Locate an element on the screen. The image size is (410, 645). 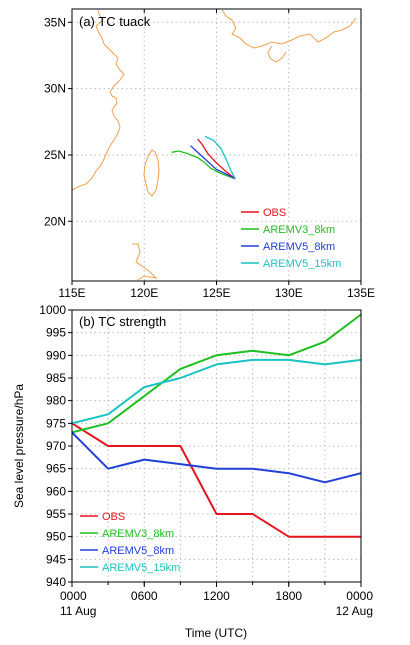
tick-label-x-135e: 135E is located at coordinates (361, 293).